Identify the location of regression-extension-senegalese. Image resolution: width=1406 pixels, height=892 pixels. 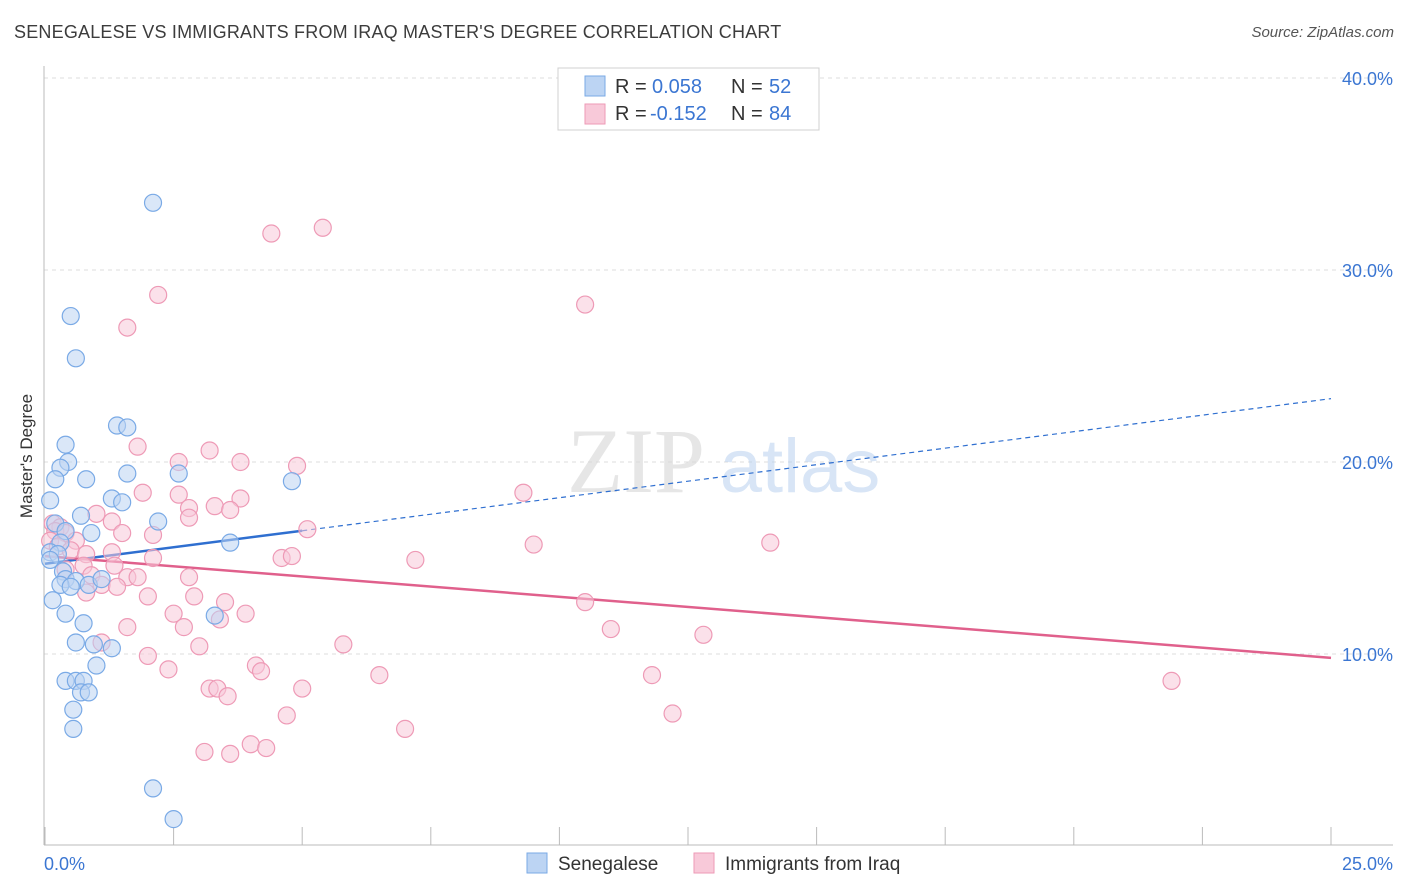
(817, 465).